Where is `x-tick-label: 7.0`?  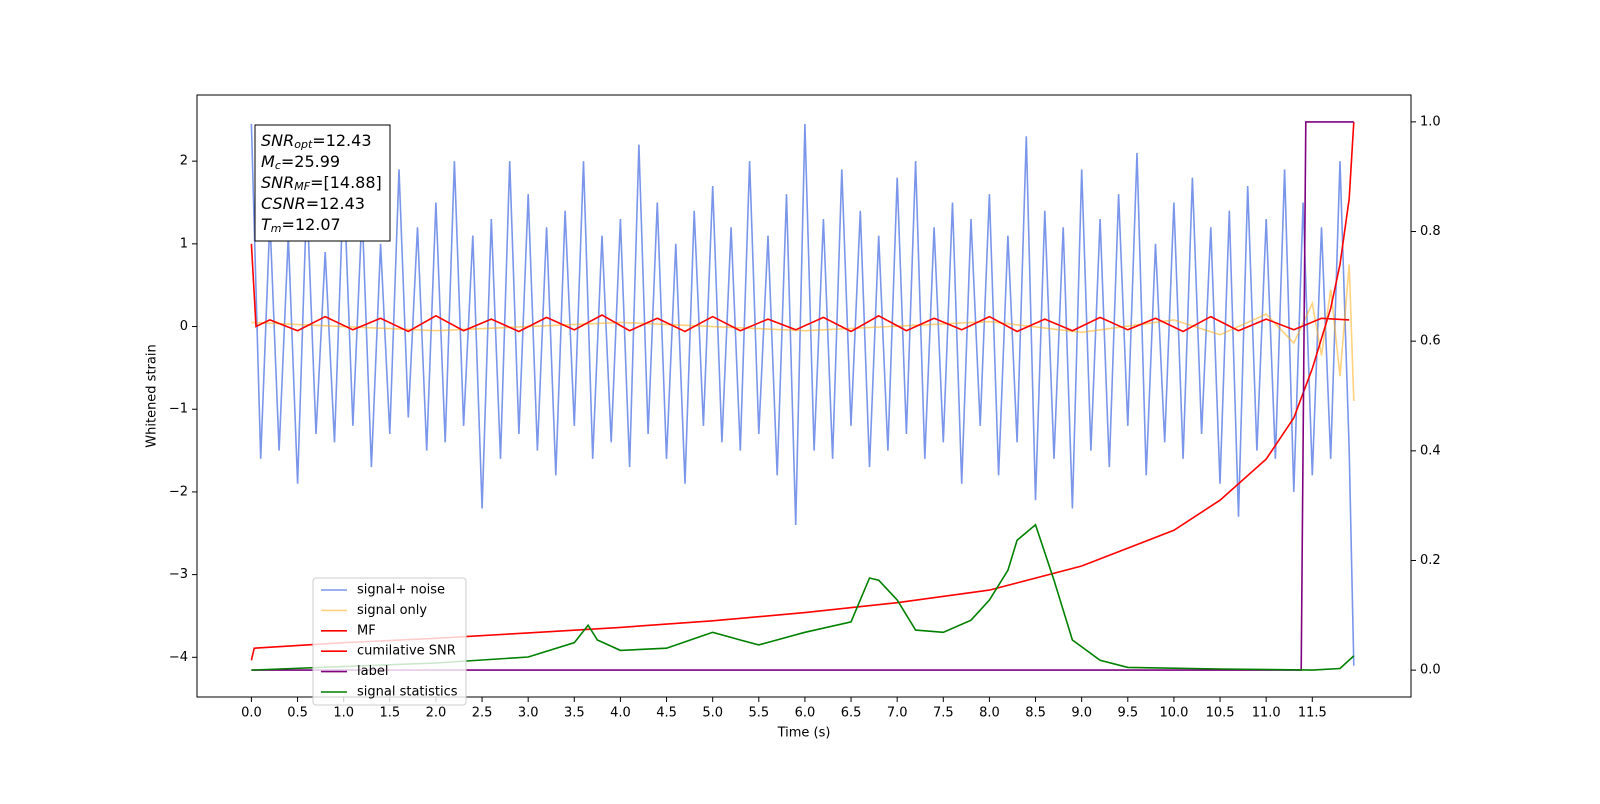 x-tick-label: 7.0 is located at coordinates (897, 713).